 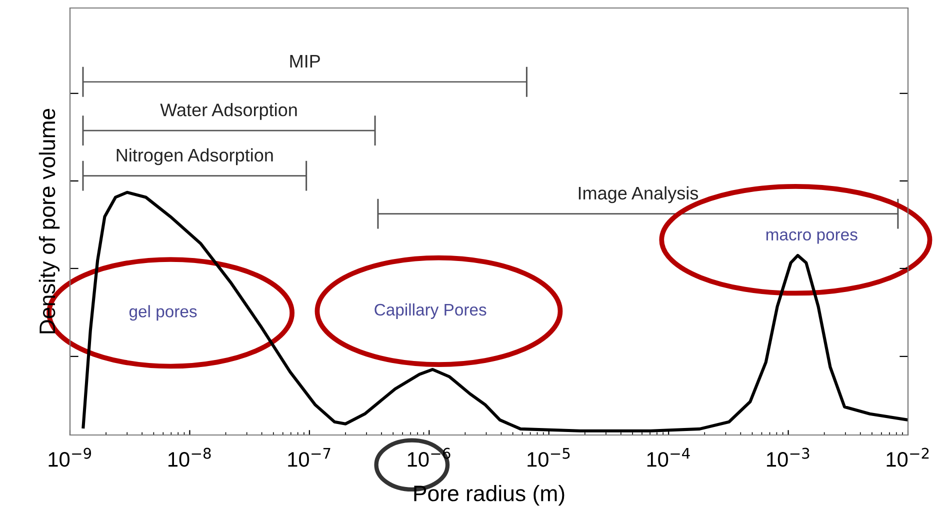 I want to click on text: MIP, so click(x=305, y=61).